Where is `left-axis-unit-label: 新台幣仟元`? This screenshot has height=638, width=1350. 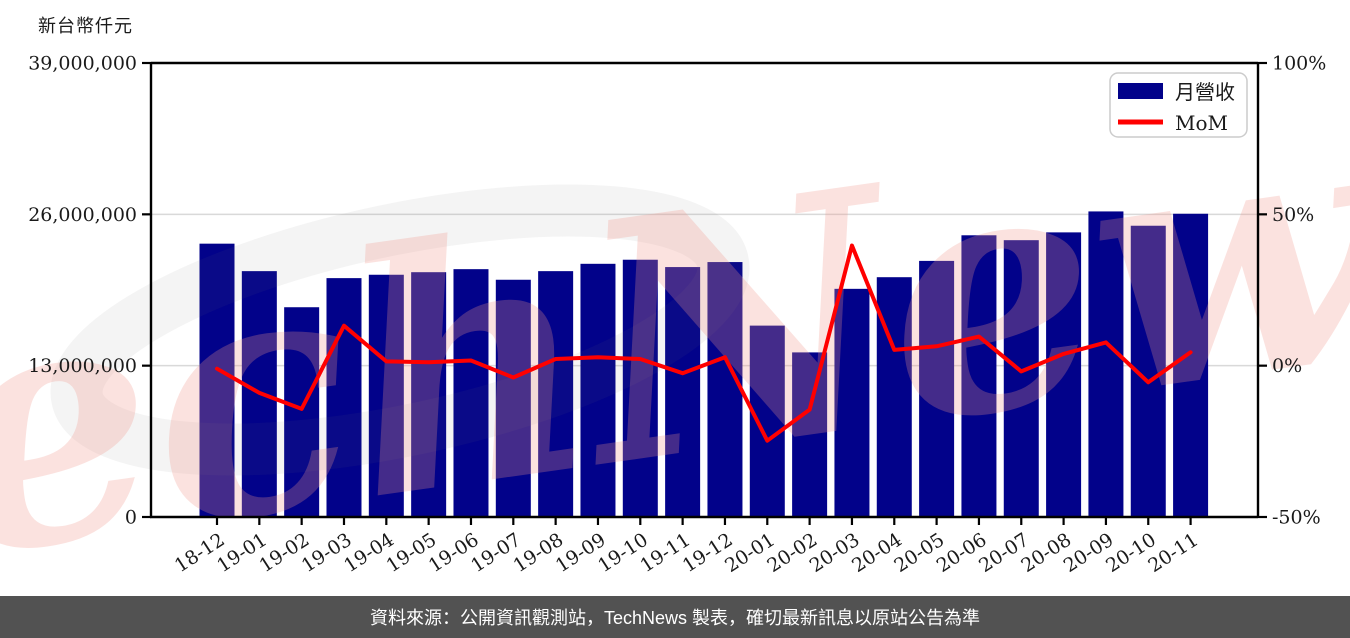
left-axis-unit-label: 新台幣仟元 is located at coordinates (85, 26).